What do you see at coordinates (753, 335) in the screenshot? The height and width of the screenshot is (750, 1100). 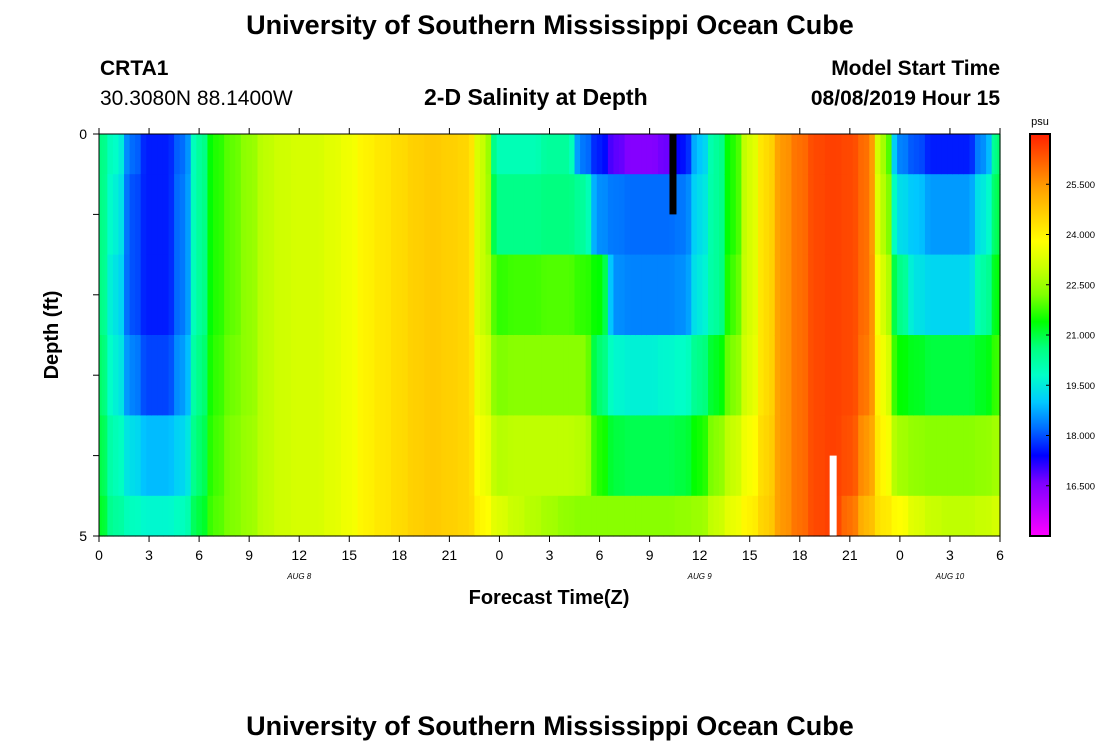 I see `time-markers` at bounding box center [753, 335].